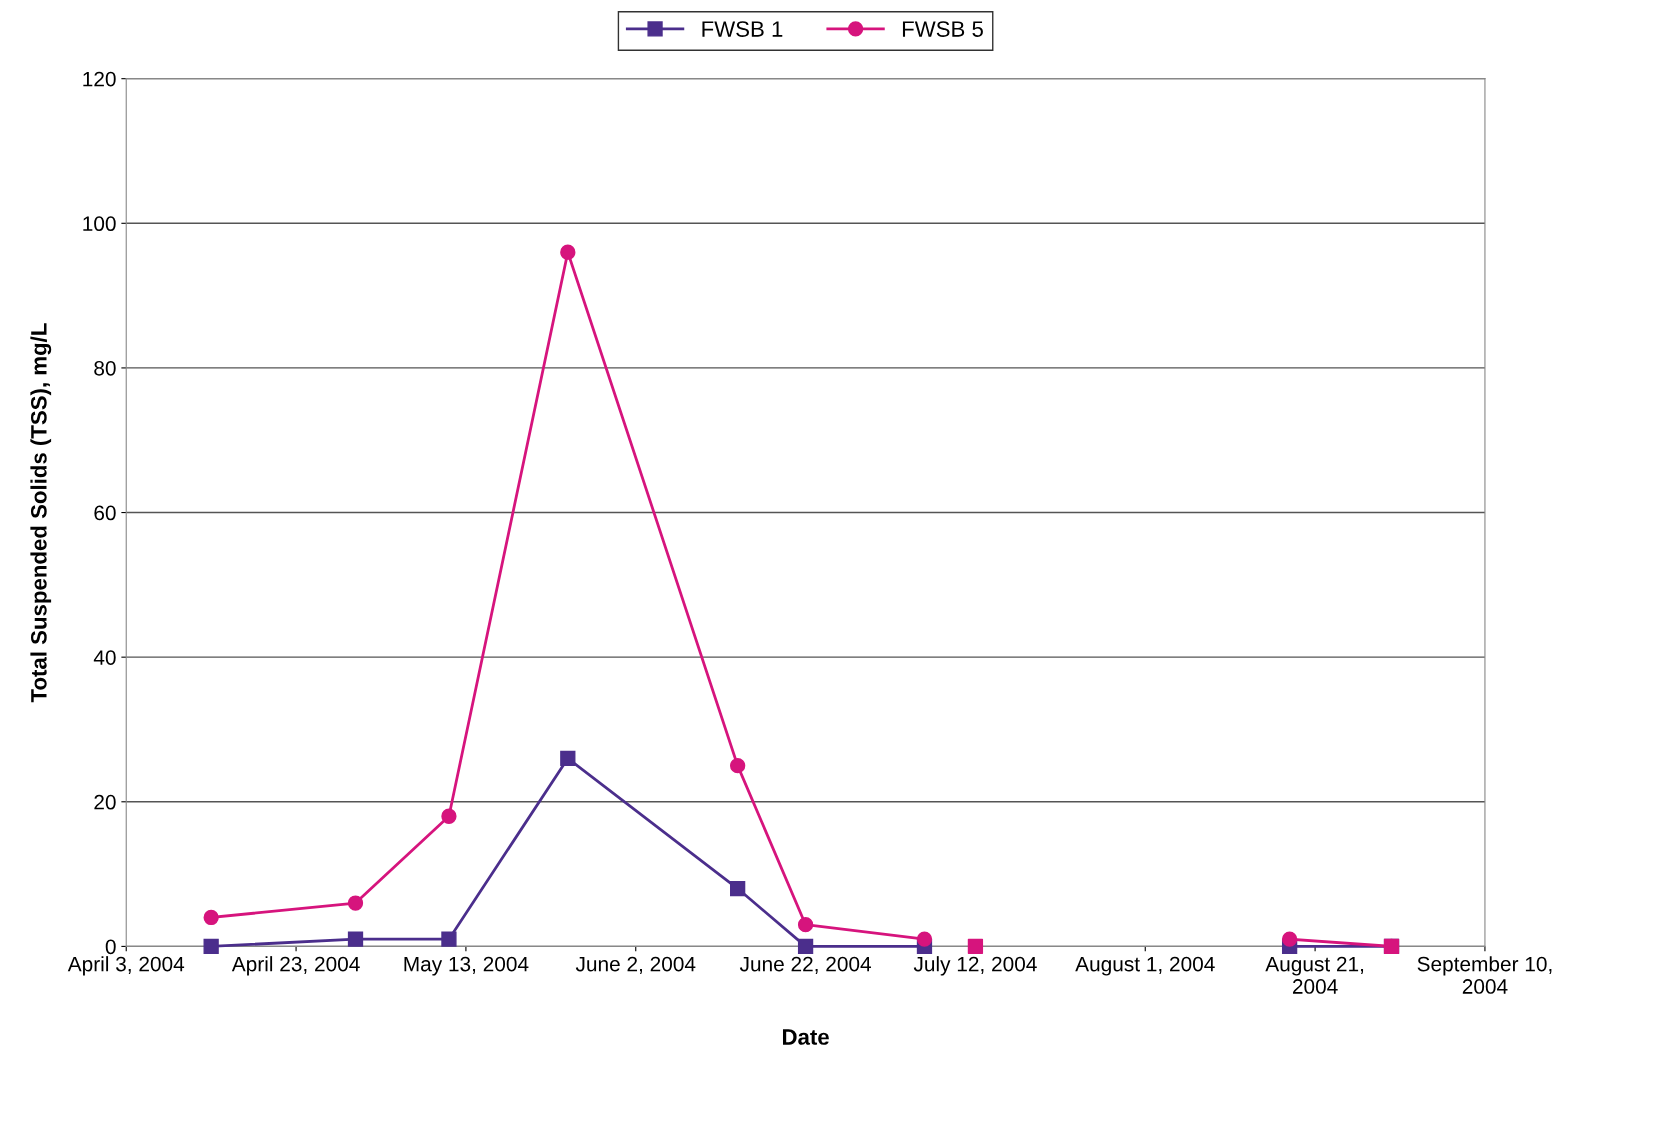 The image size is (1661, 1124). What do you see at coordinates (1314, 975) in the screenshot?
I see `x-tick-label: August 21, 2004` at bounding box center [1314, 975].